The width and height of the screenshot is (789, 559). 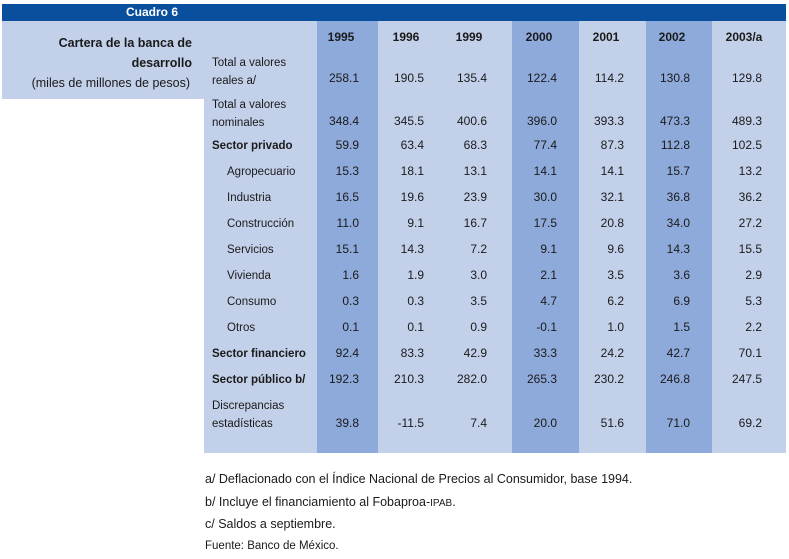 What do you see at coordinates (343, 78) in the screenshot?
I see `table-cell: 258.1` at bounding box center [343, 78].